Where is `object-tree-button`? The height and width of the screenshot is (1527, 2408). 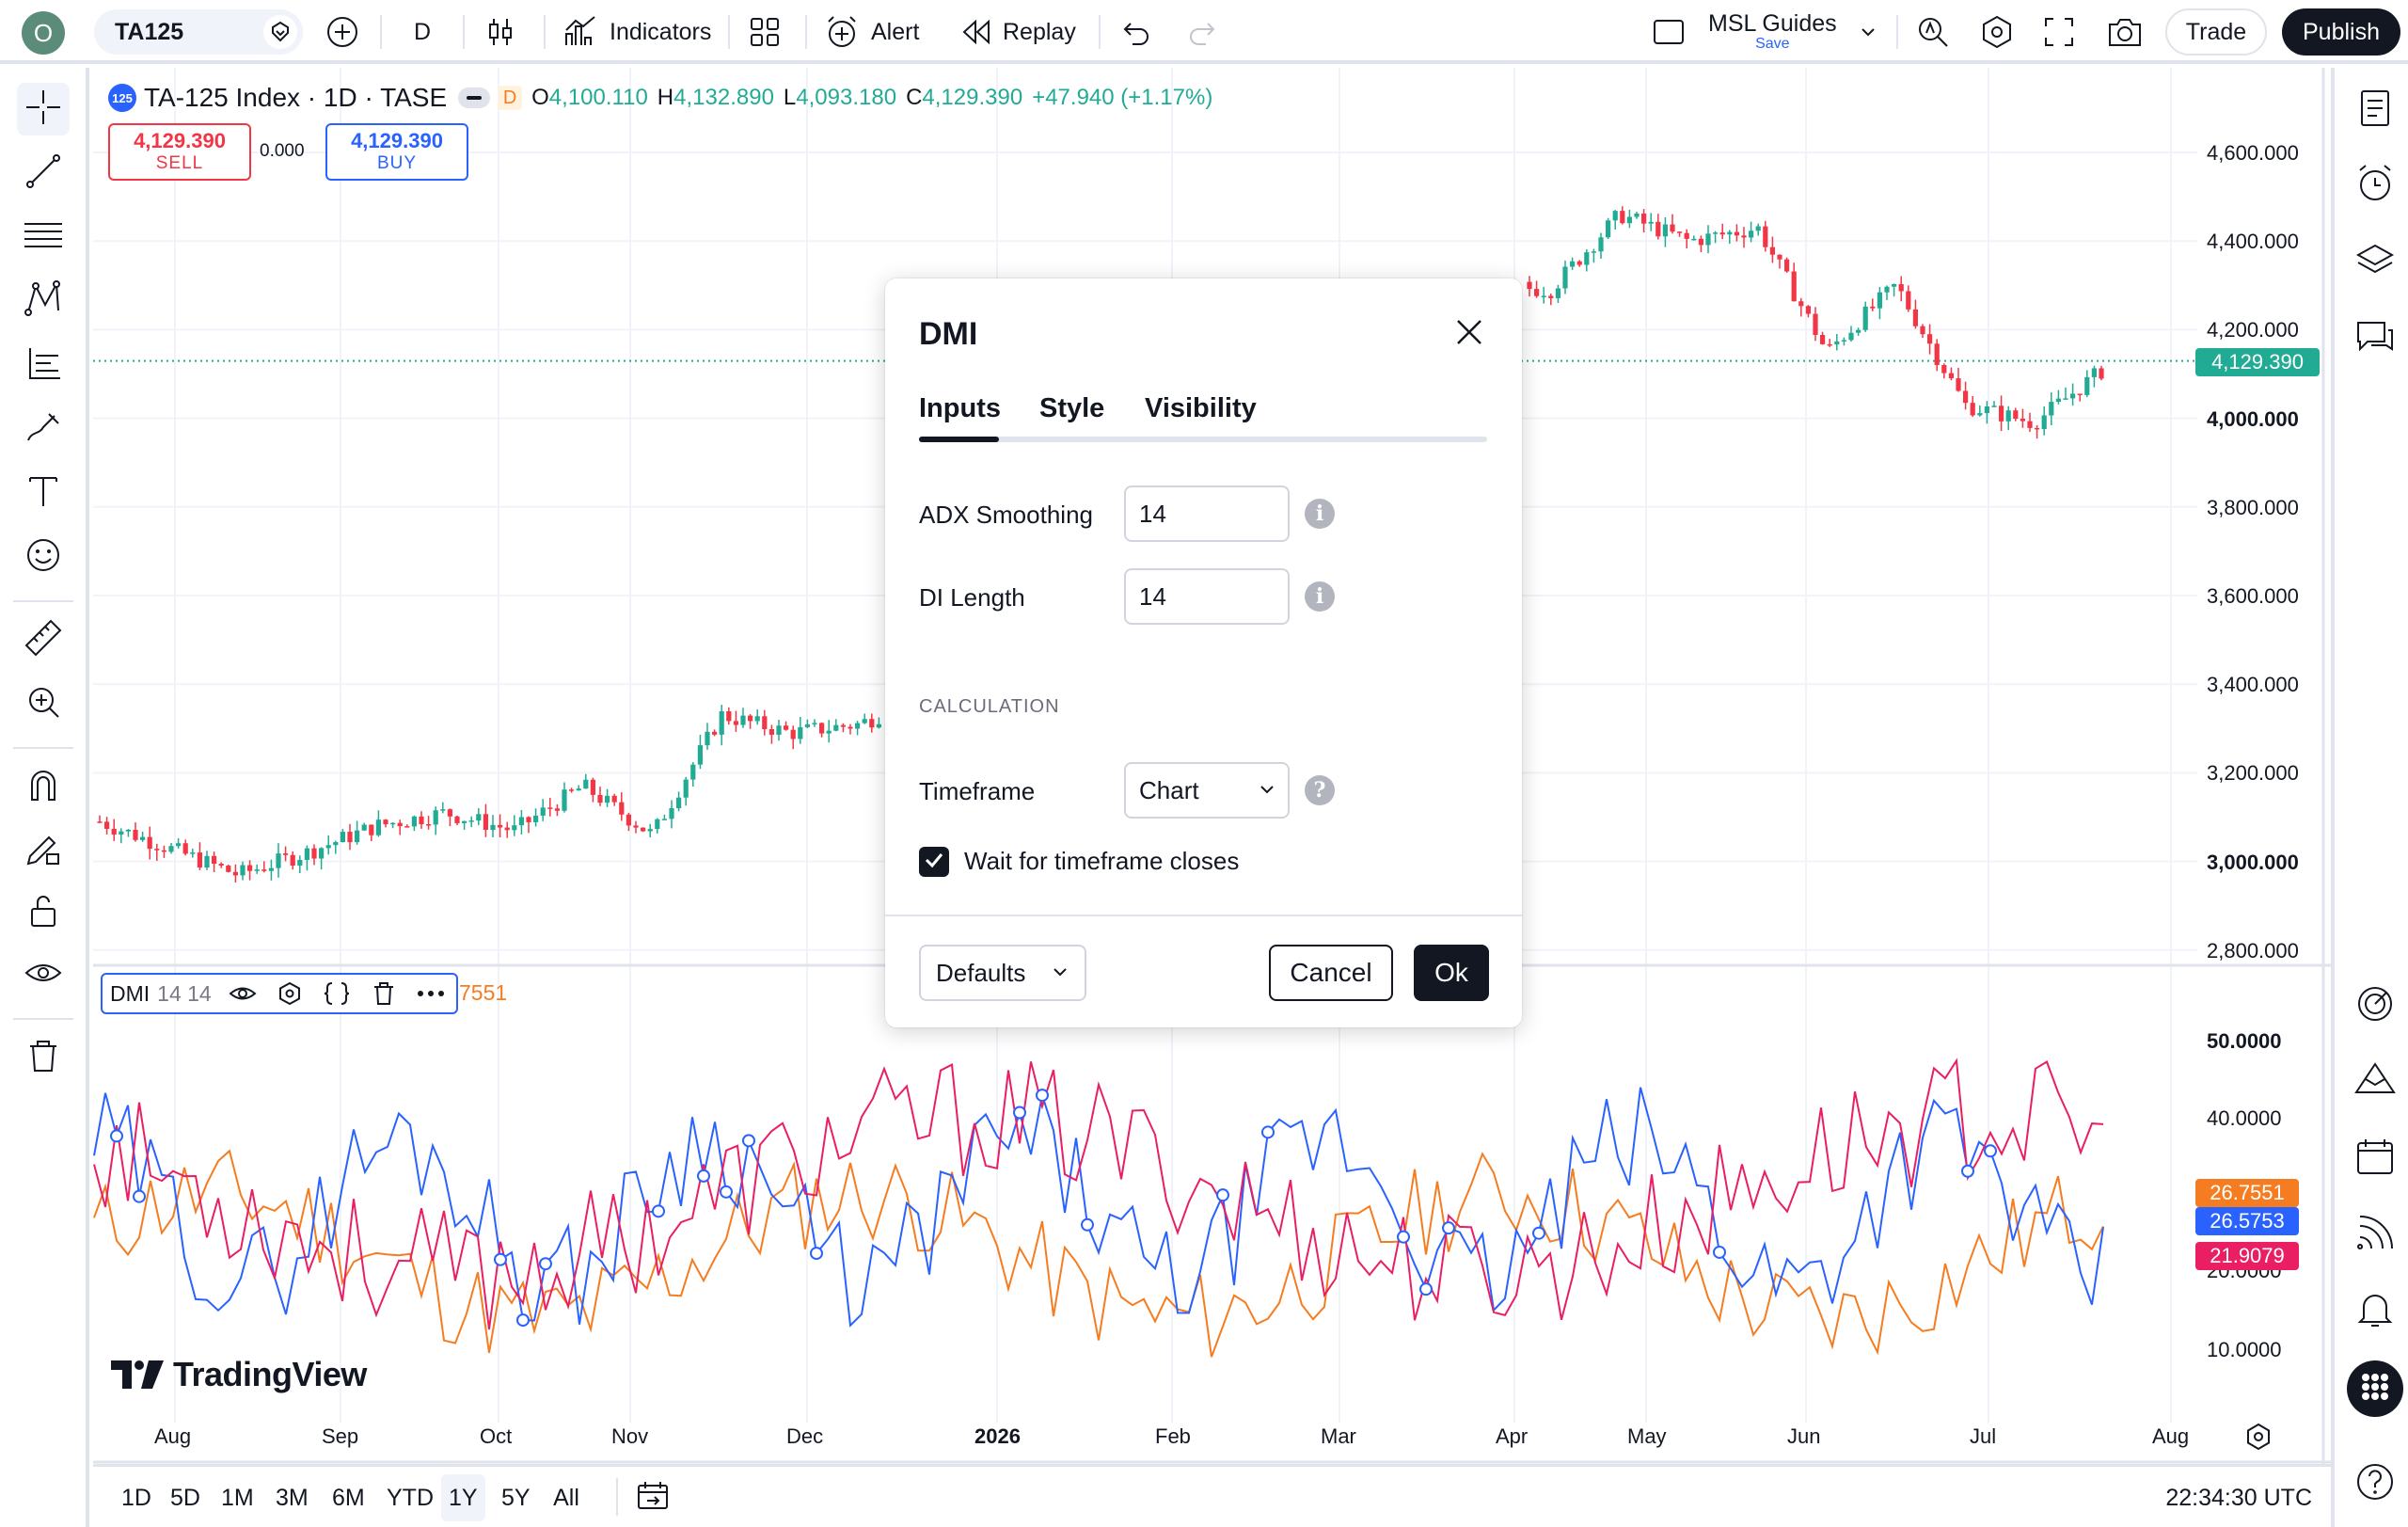
object-tree-button is located at coordinates (2375, 262).